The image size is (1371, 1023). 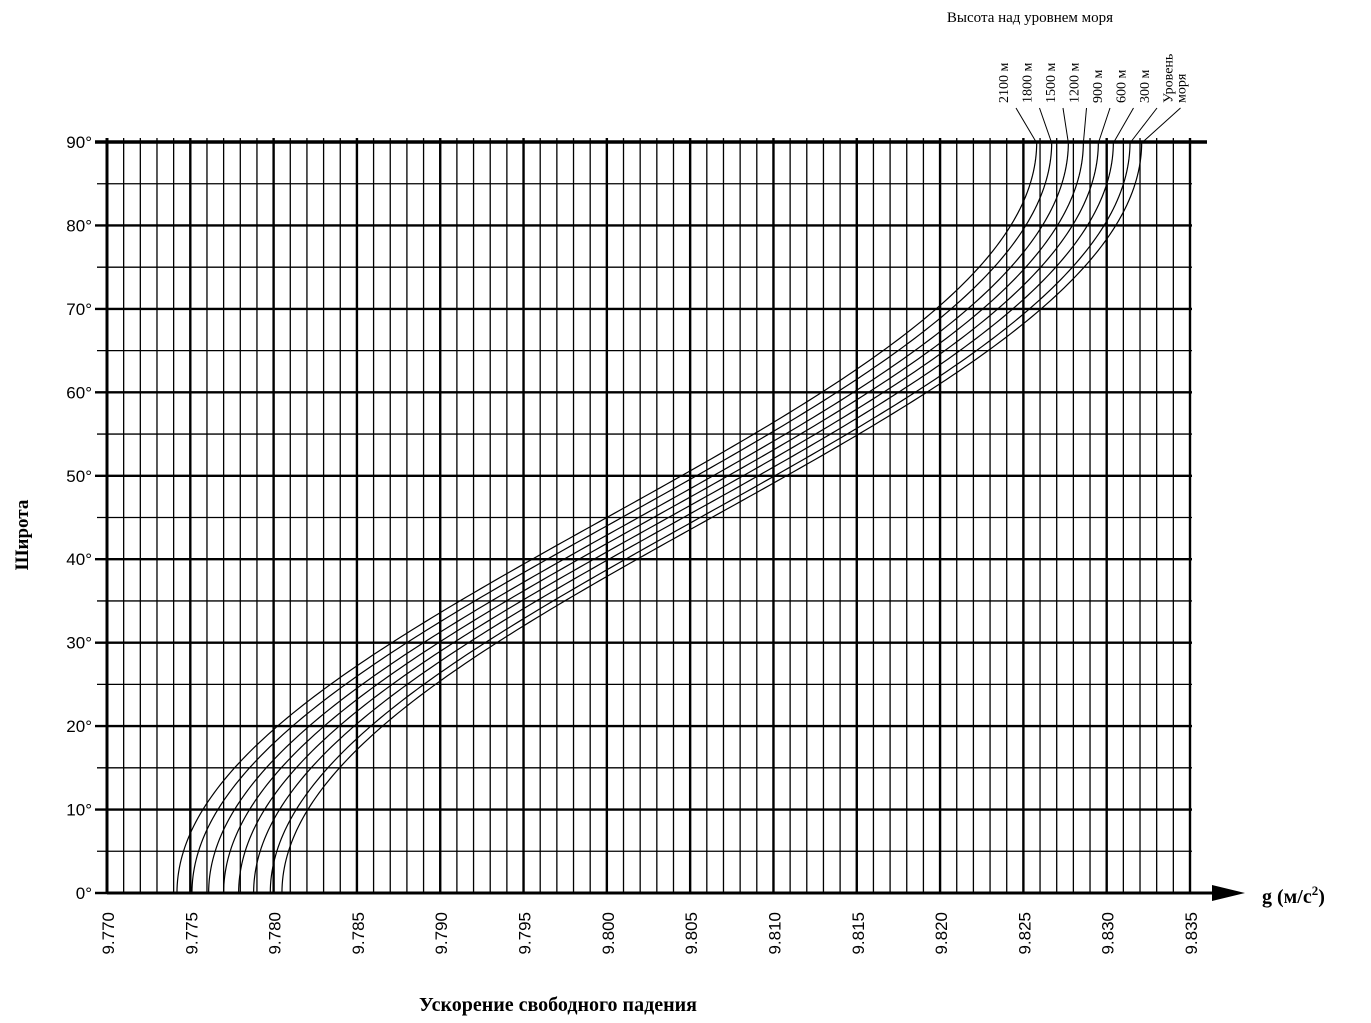 I want to click on y-tick-label: 90°, so click(x=79, y=142).